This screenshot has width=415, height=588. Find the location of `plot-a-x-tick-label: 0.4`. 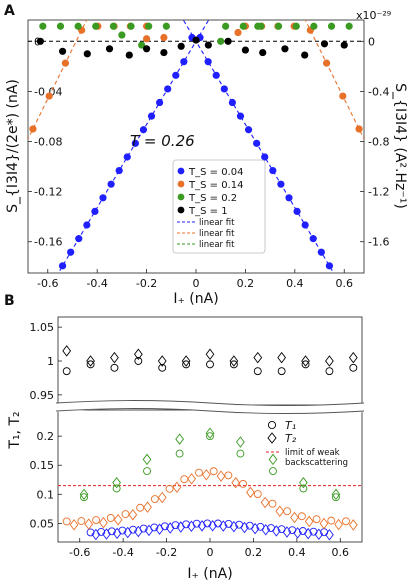

plot-a-x-tick-label: 0.4 is located at coordinates (295, 283).